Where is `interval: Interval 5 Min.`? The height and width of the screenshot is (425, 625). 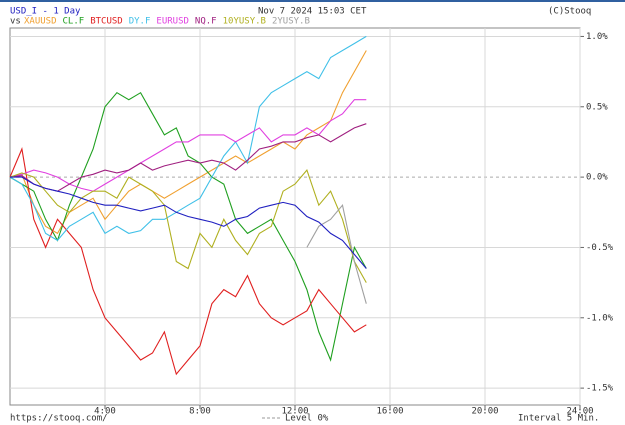 interval: Interval 5 Min. is located at coordinates (558, 419).